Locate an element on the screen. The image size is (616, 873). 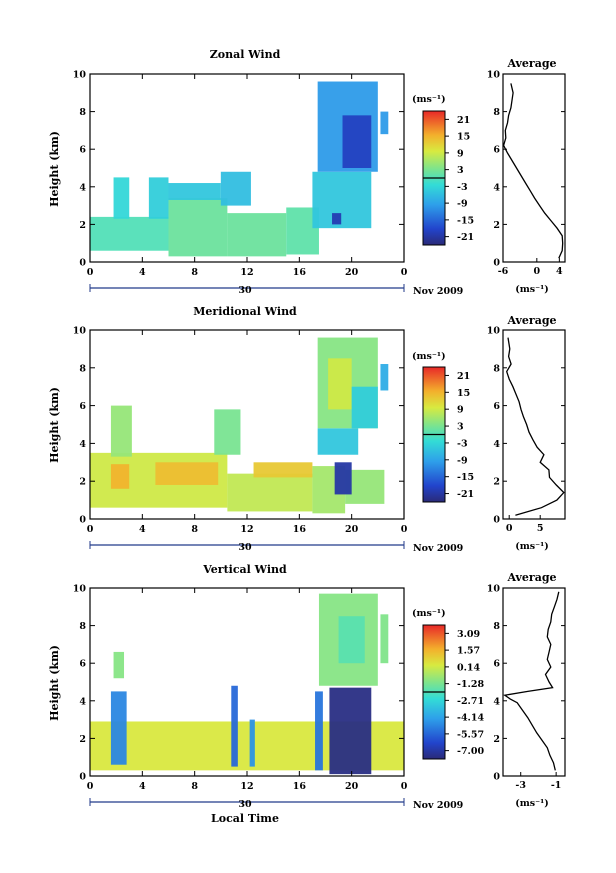
colorbar-tick-label: -7.00 is located at coordinates (470, 751).